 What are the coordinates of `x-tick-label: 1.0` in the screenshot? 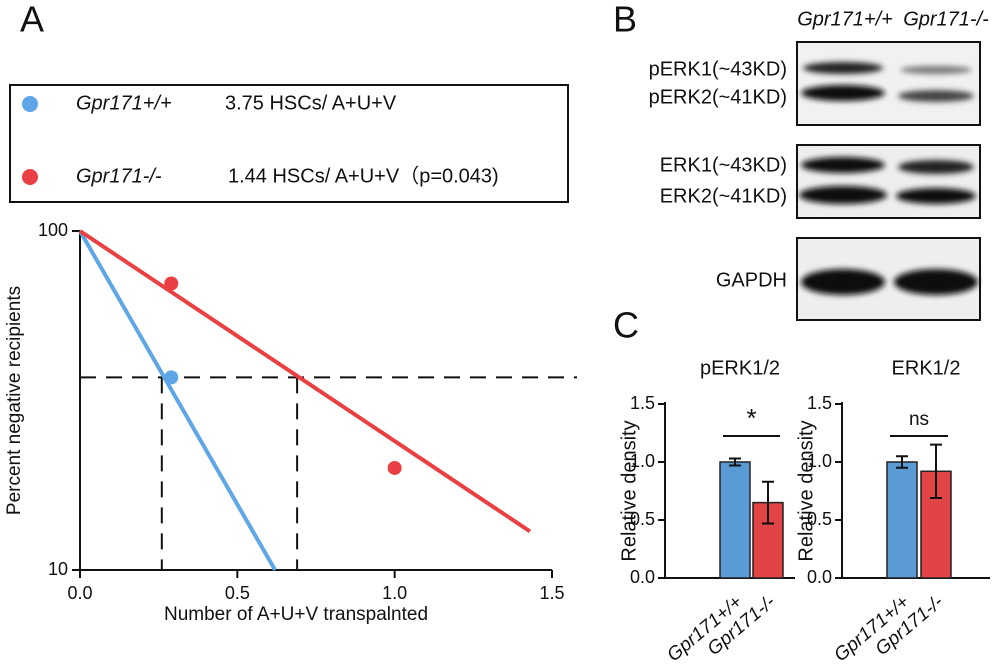 It's located at (394, 593).